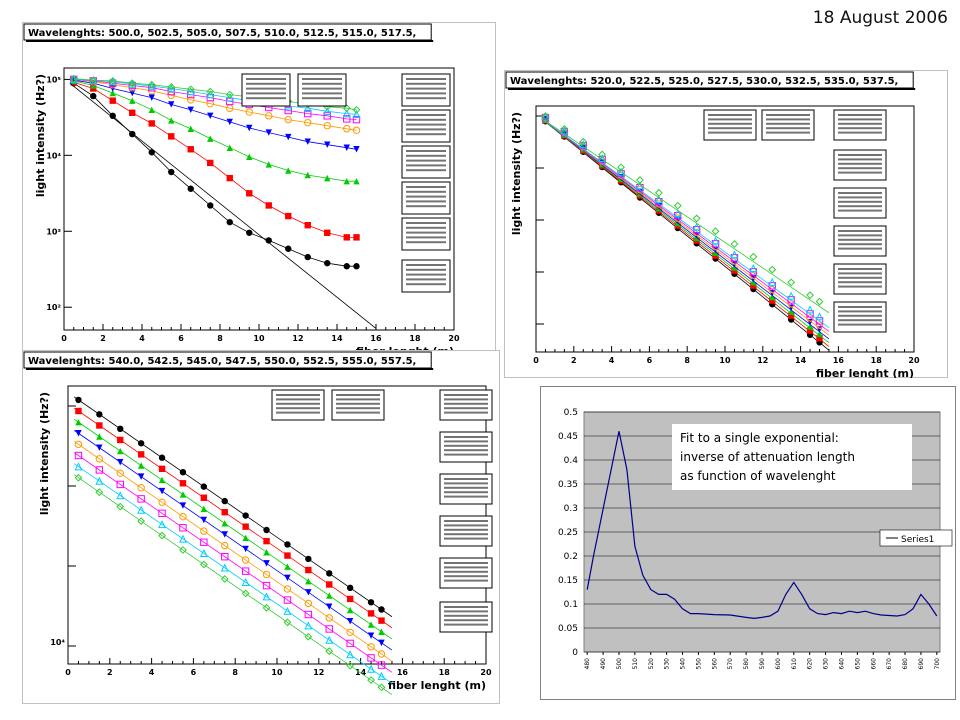 Image resolution: width=960 pixels, height=720 pixels. What do you see at coordinates (698, 664) in the screenshot?
I see `x-tick-label: 550` at bounding box center [698, 664].